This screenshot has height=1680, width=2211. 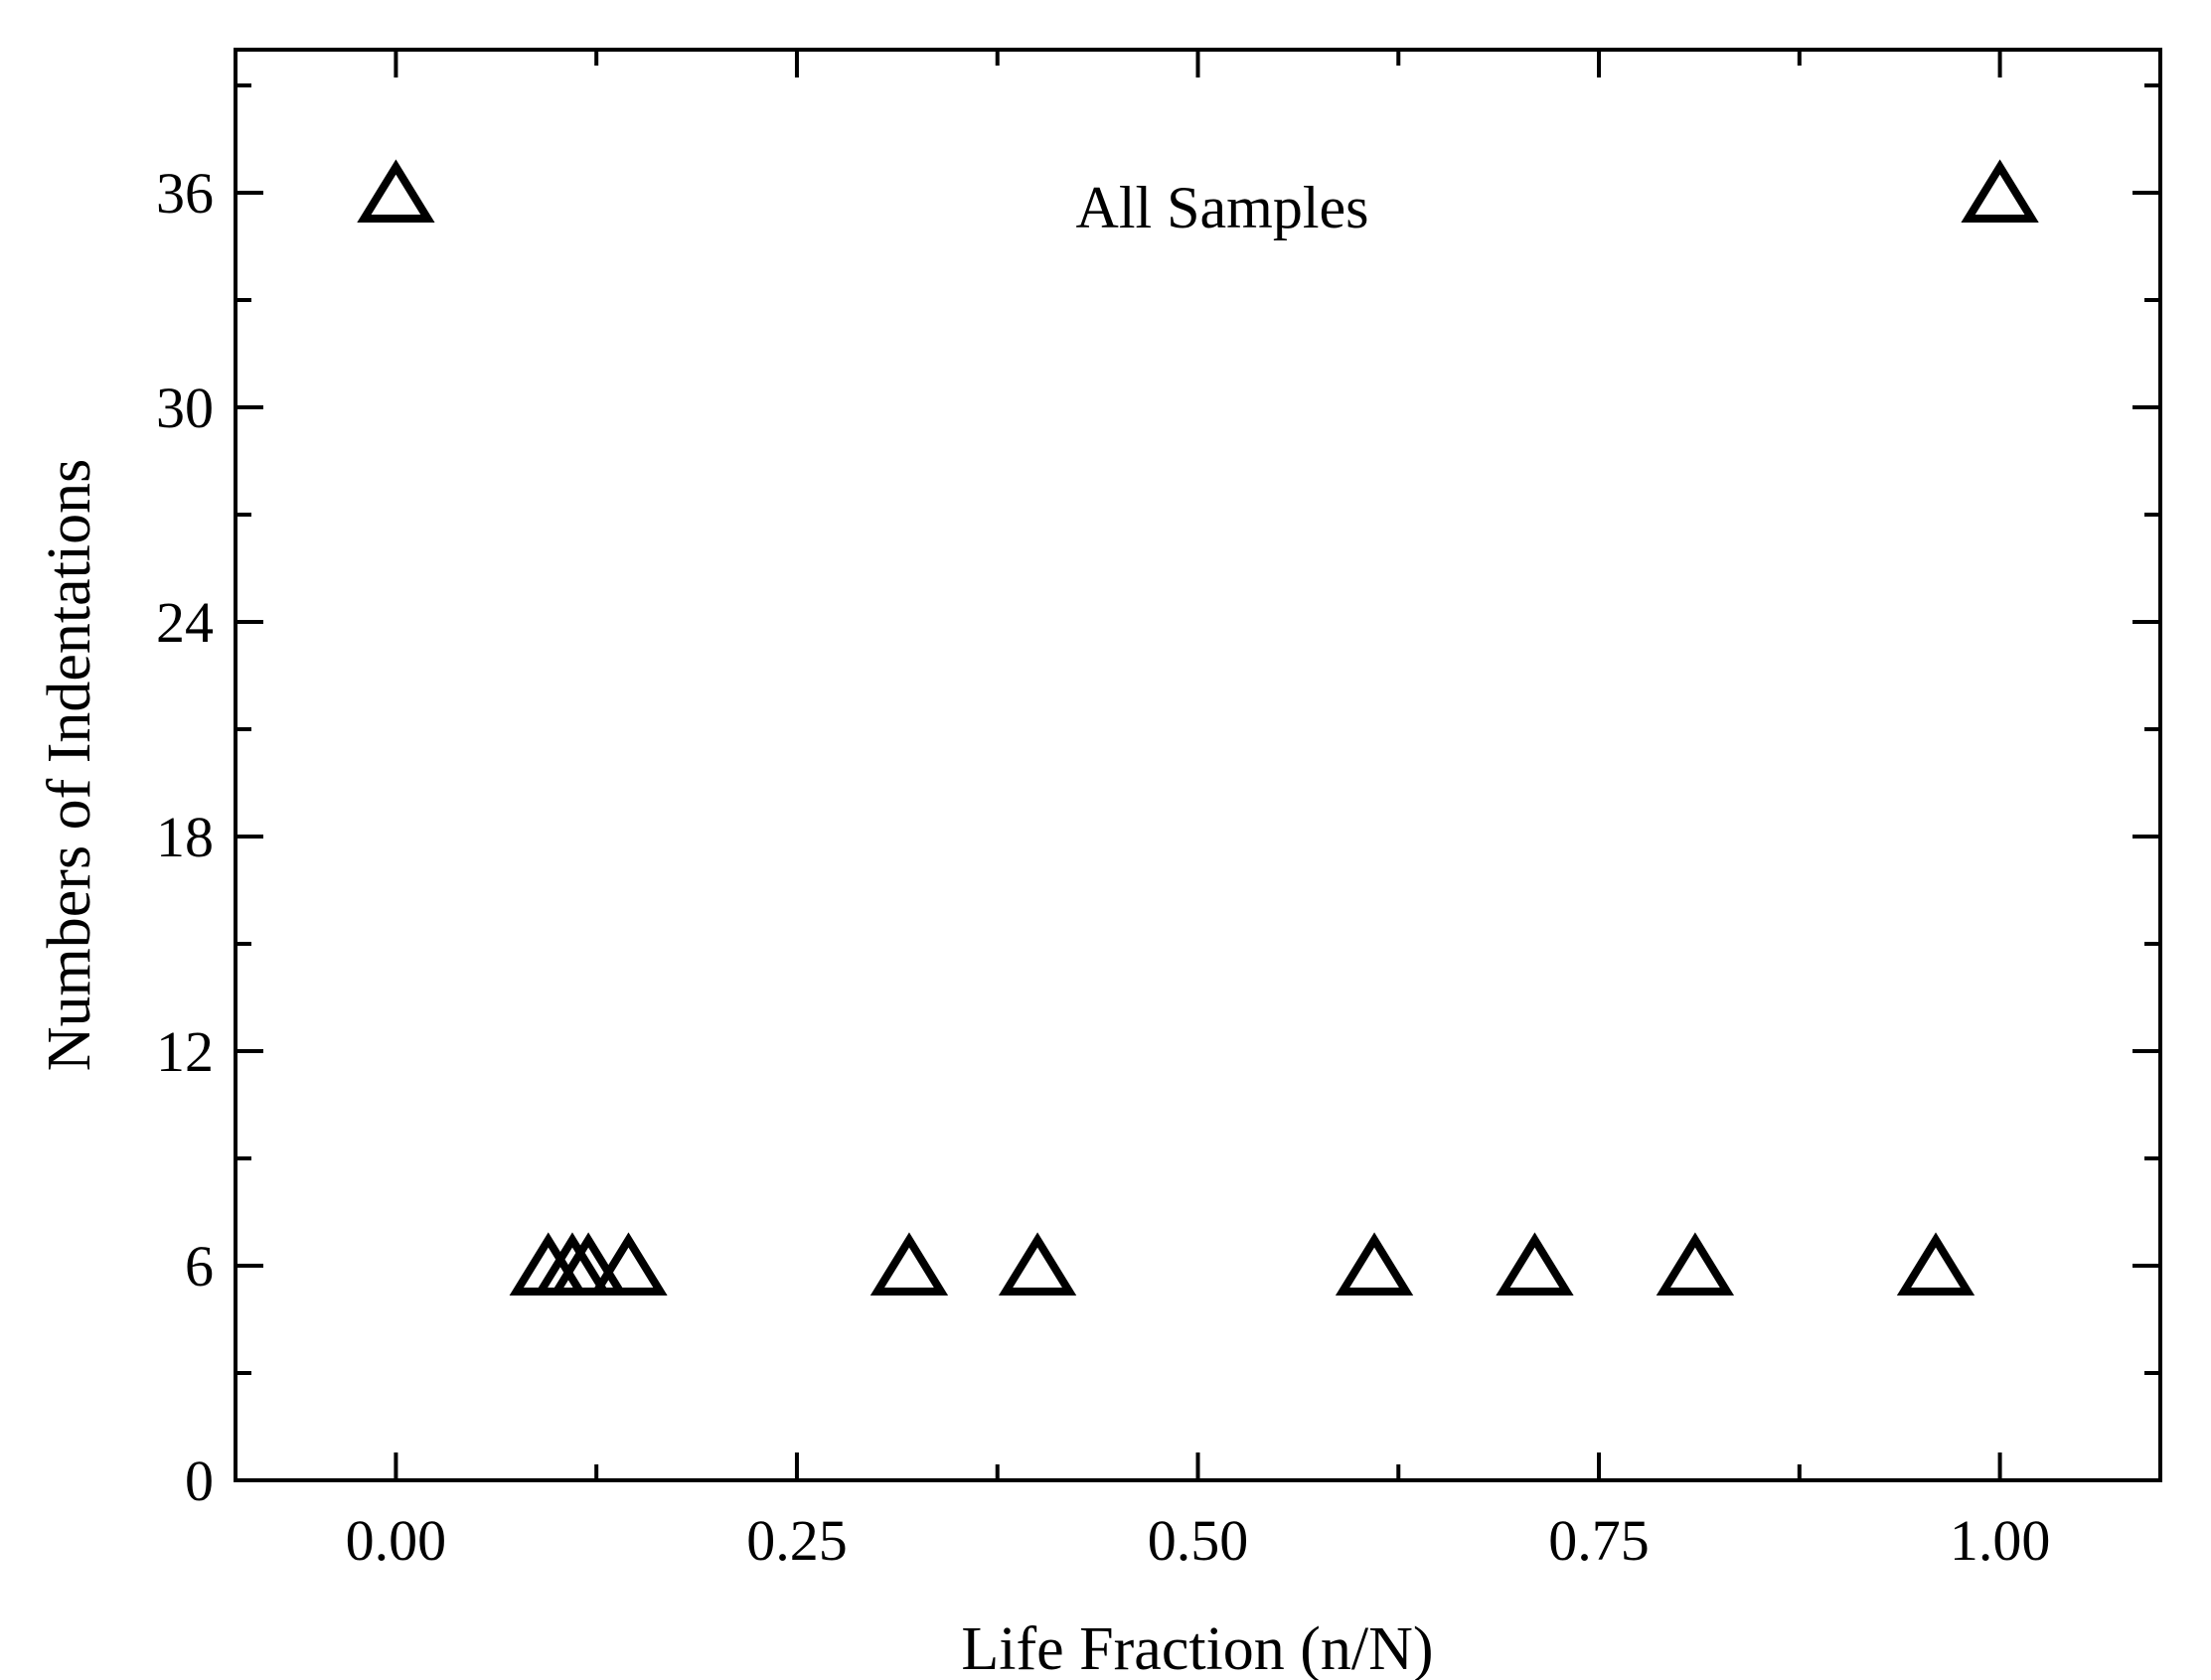 What do you see at coordinates (396, 1540) in the screenshot?
I see `x-tick-label: 0.00` at bounding box center [396, 1540].